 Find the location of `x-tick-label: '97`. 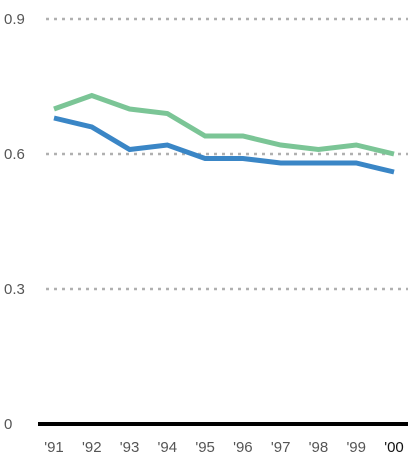

x-tick-label: '97 is located at coordinates (281, 447).